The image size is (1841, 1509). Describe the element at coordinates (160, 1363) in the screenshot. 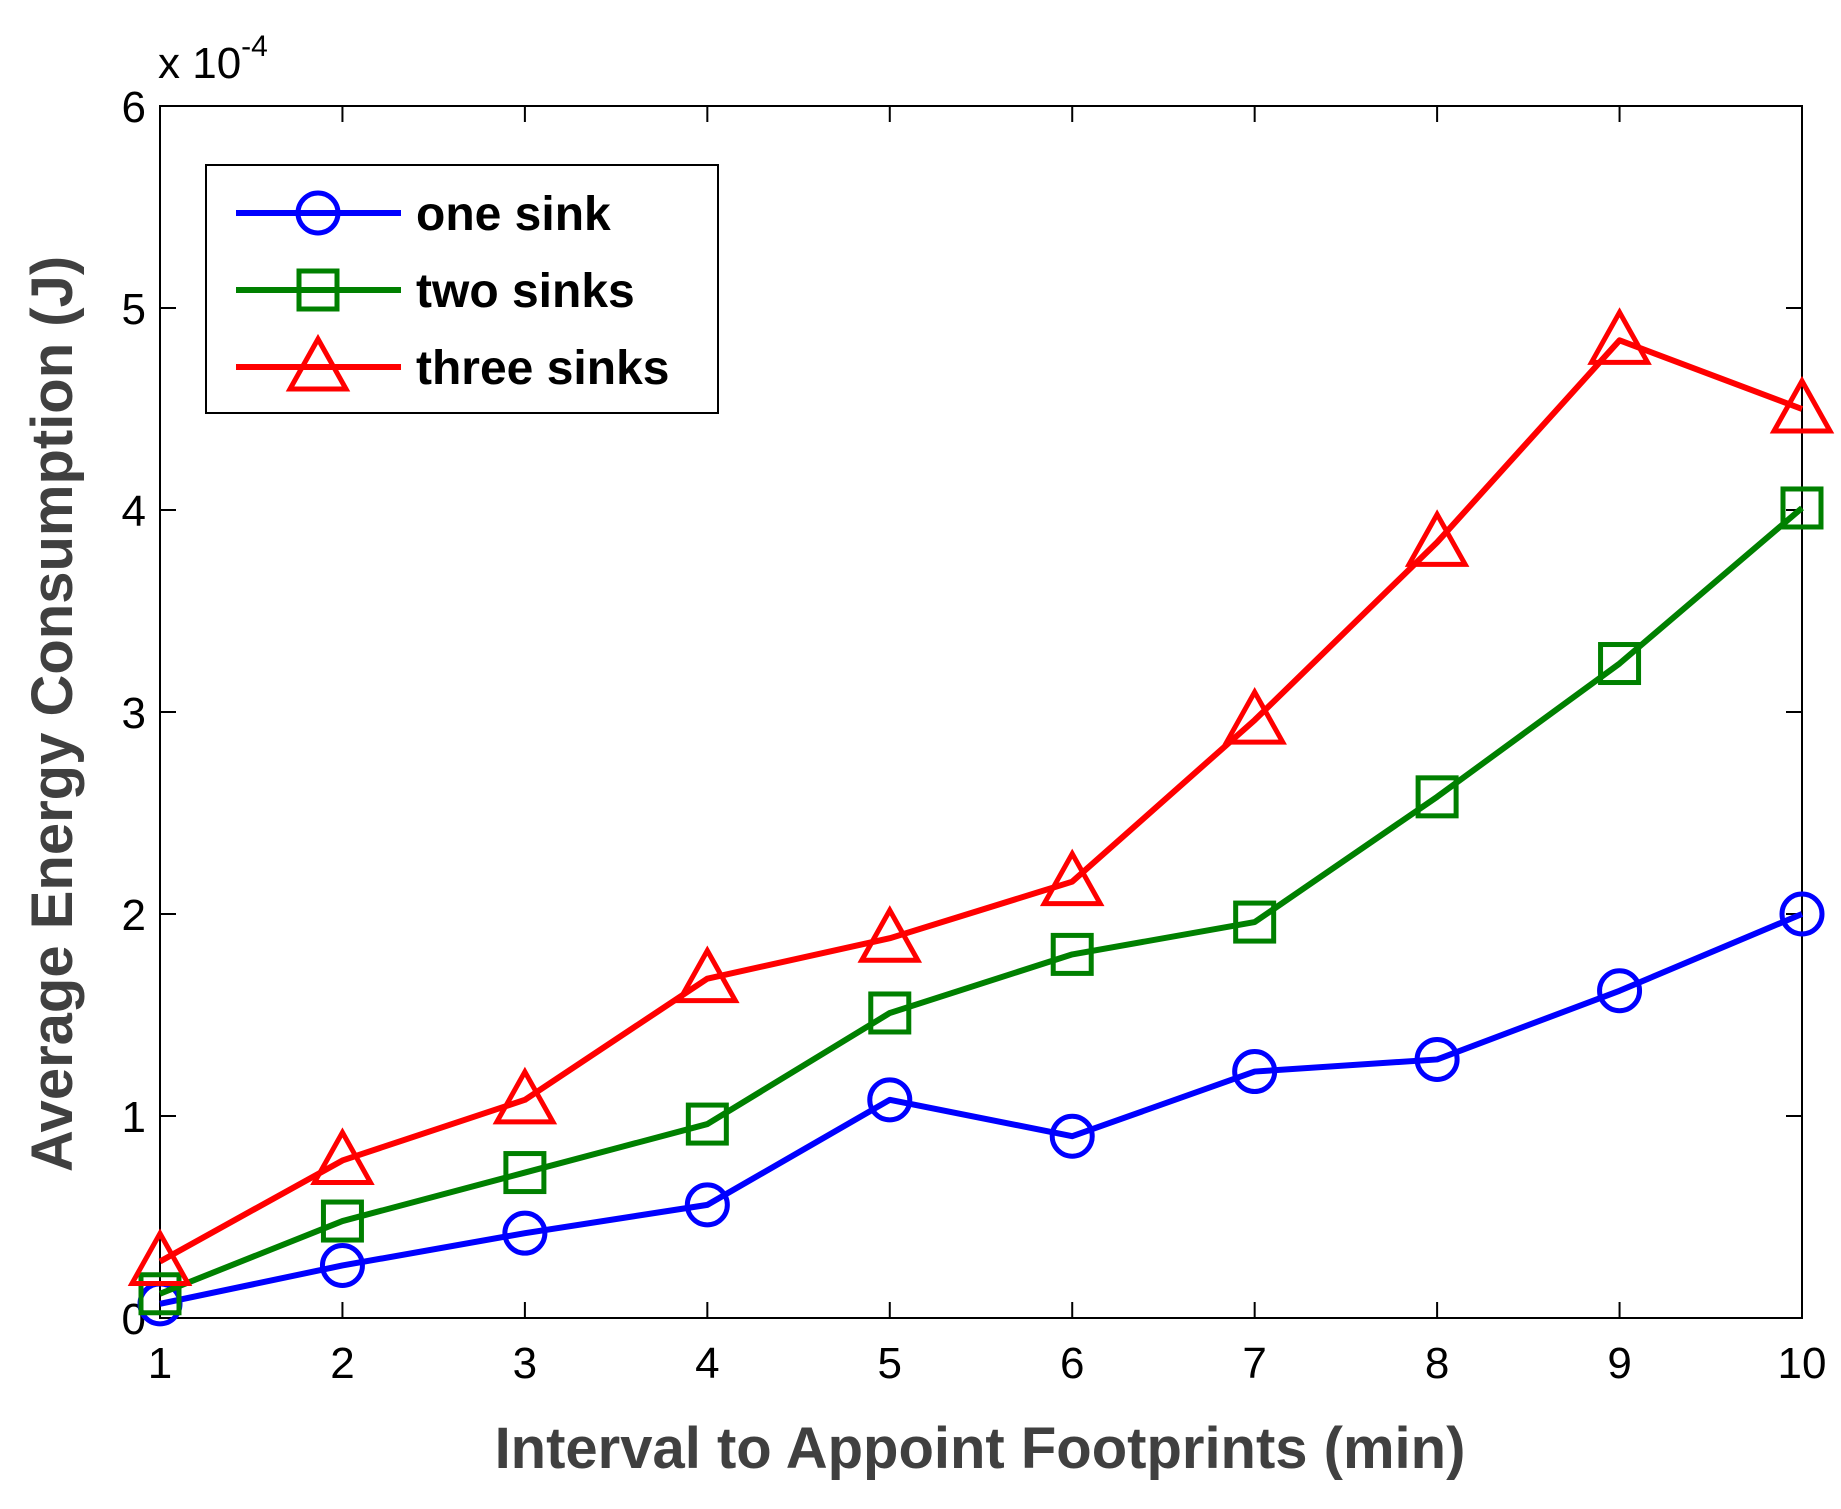

I see `x-tick-label: 1` at that location.